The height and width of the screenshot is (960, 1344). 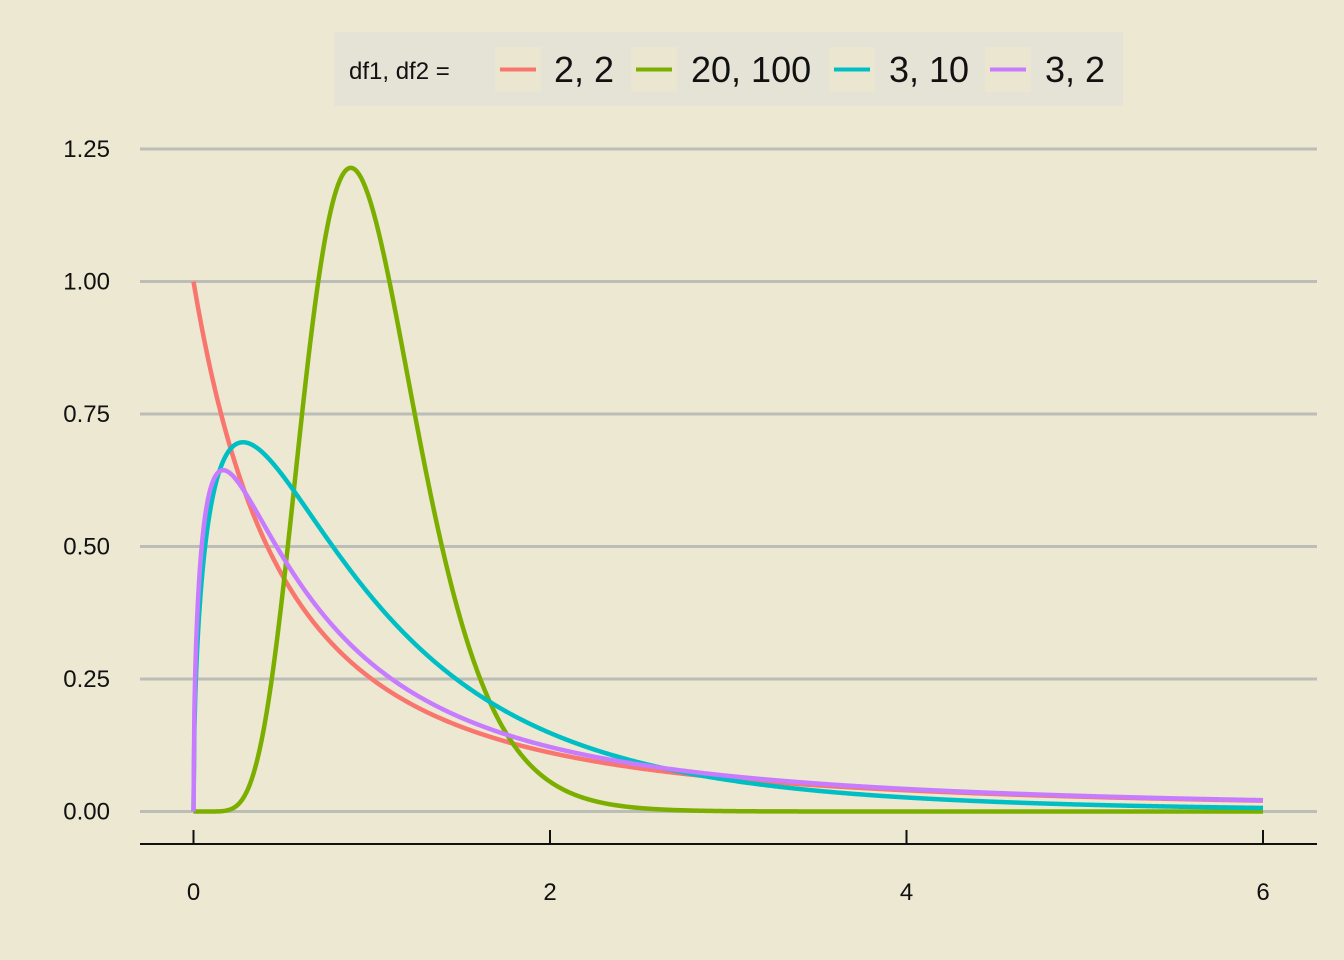 I want to click on y-axis: 0.00 0.25 0.50 0.75 1.00 1.25, so click(x=86, y=481).